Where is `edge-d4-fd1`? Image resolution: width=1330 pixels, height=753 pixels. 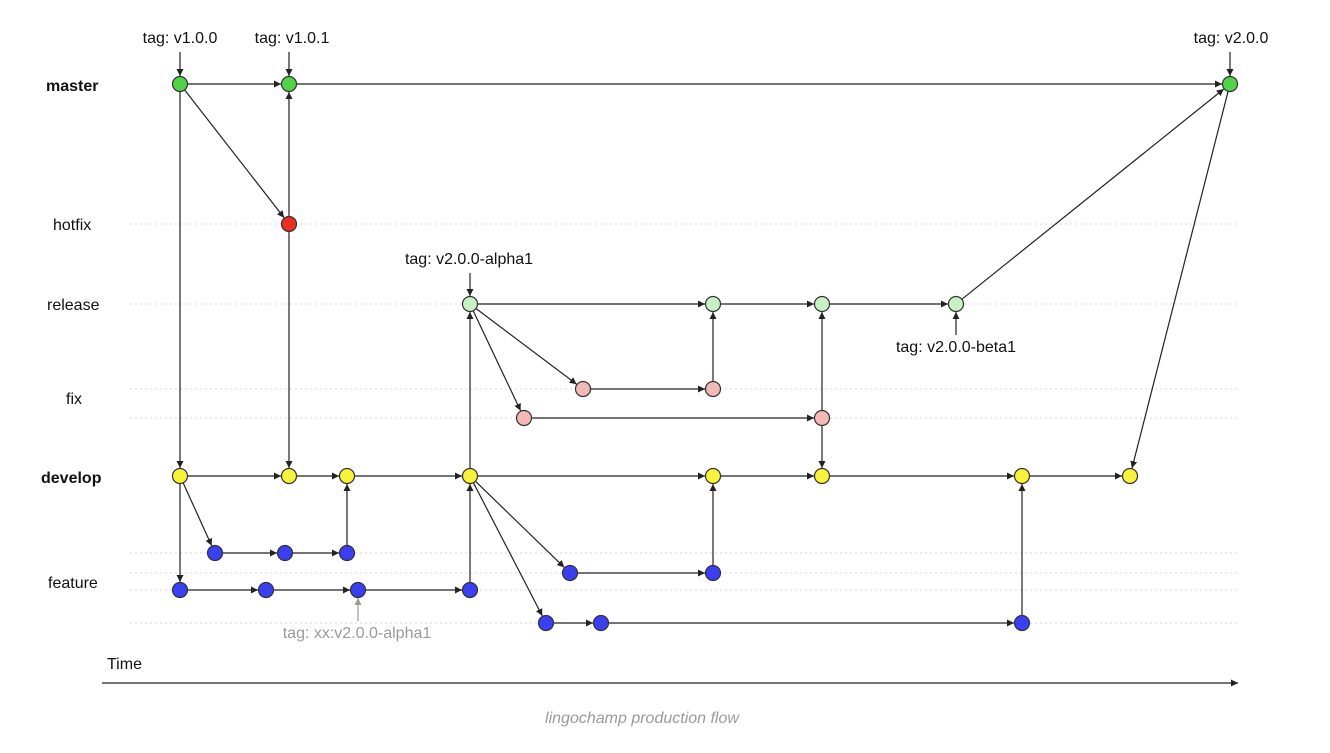 edge-d4-fd1 is located at coordinates (507, 549).